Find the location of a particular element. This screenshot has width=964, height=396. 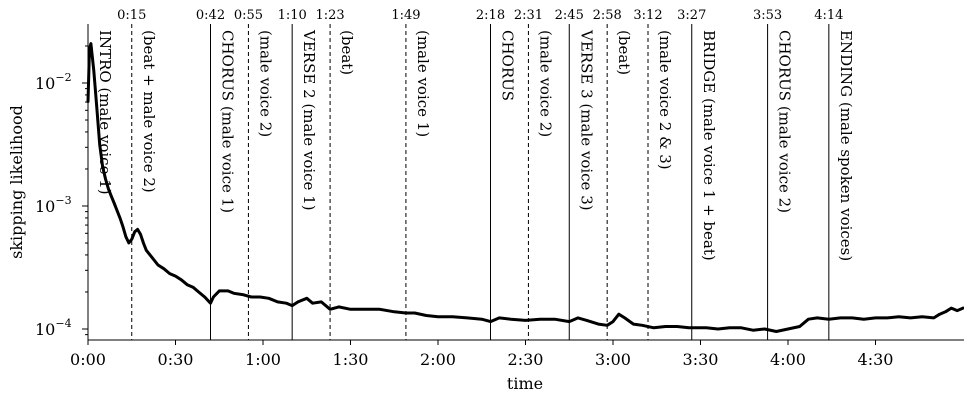

section-marker-label: (male voice 1) is located at coordinates (423, 83).